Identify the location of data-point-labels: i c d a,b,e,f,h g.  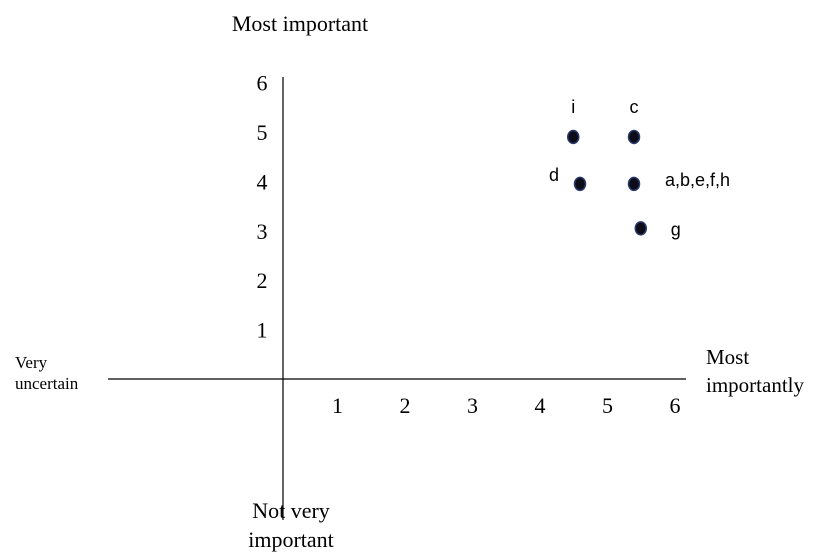
(639, 168).